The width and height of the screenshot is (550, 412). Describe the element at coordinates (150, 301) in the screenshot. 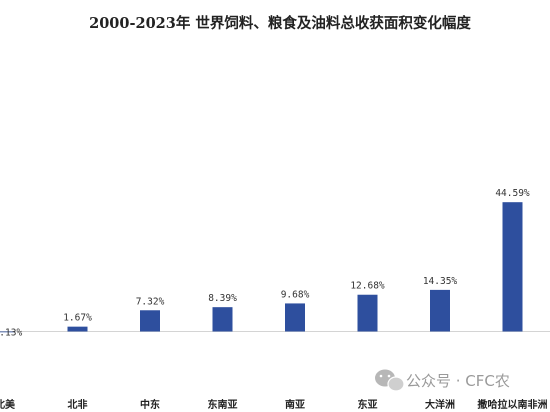

I see `value-label-2: 7.32%` at that location.